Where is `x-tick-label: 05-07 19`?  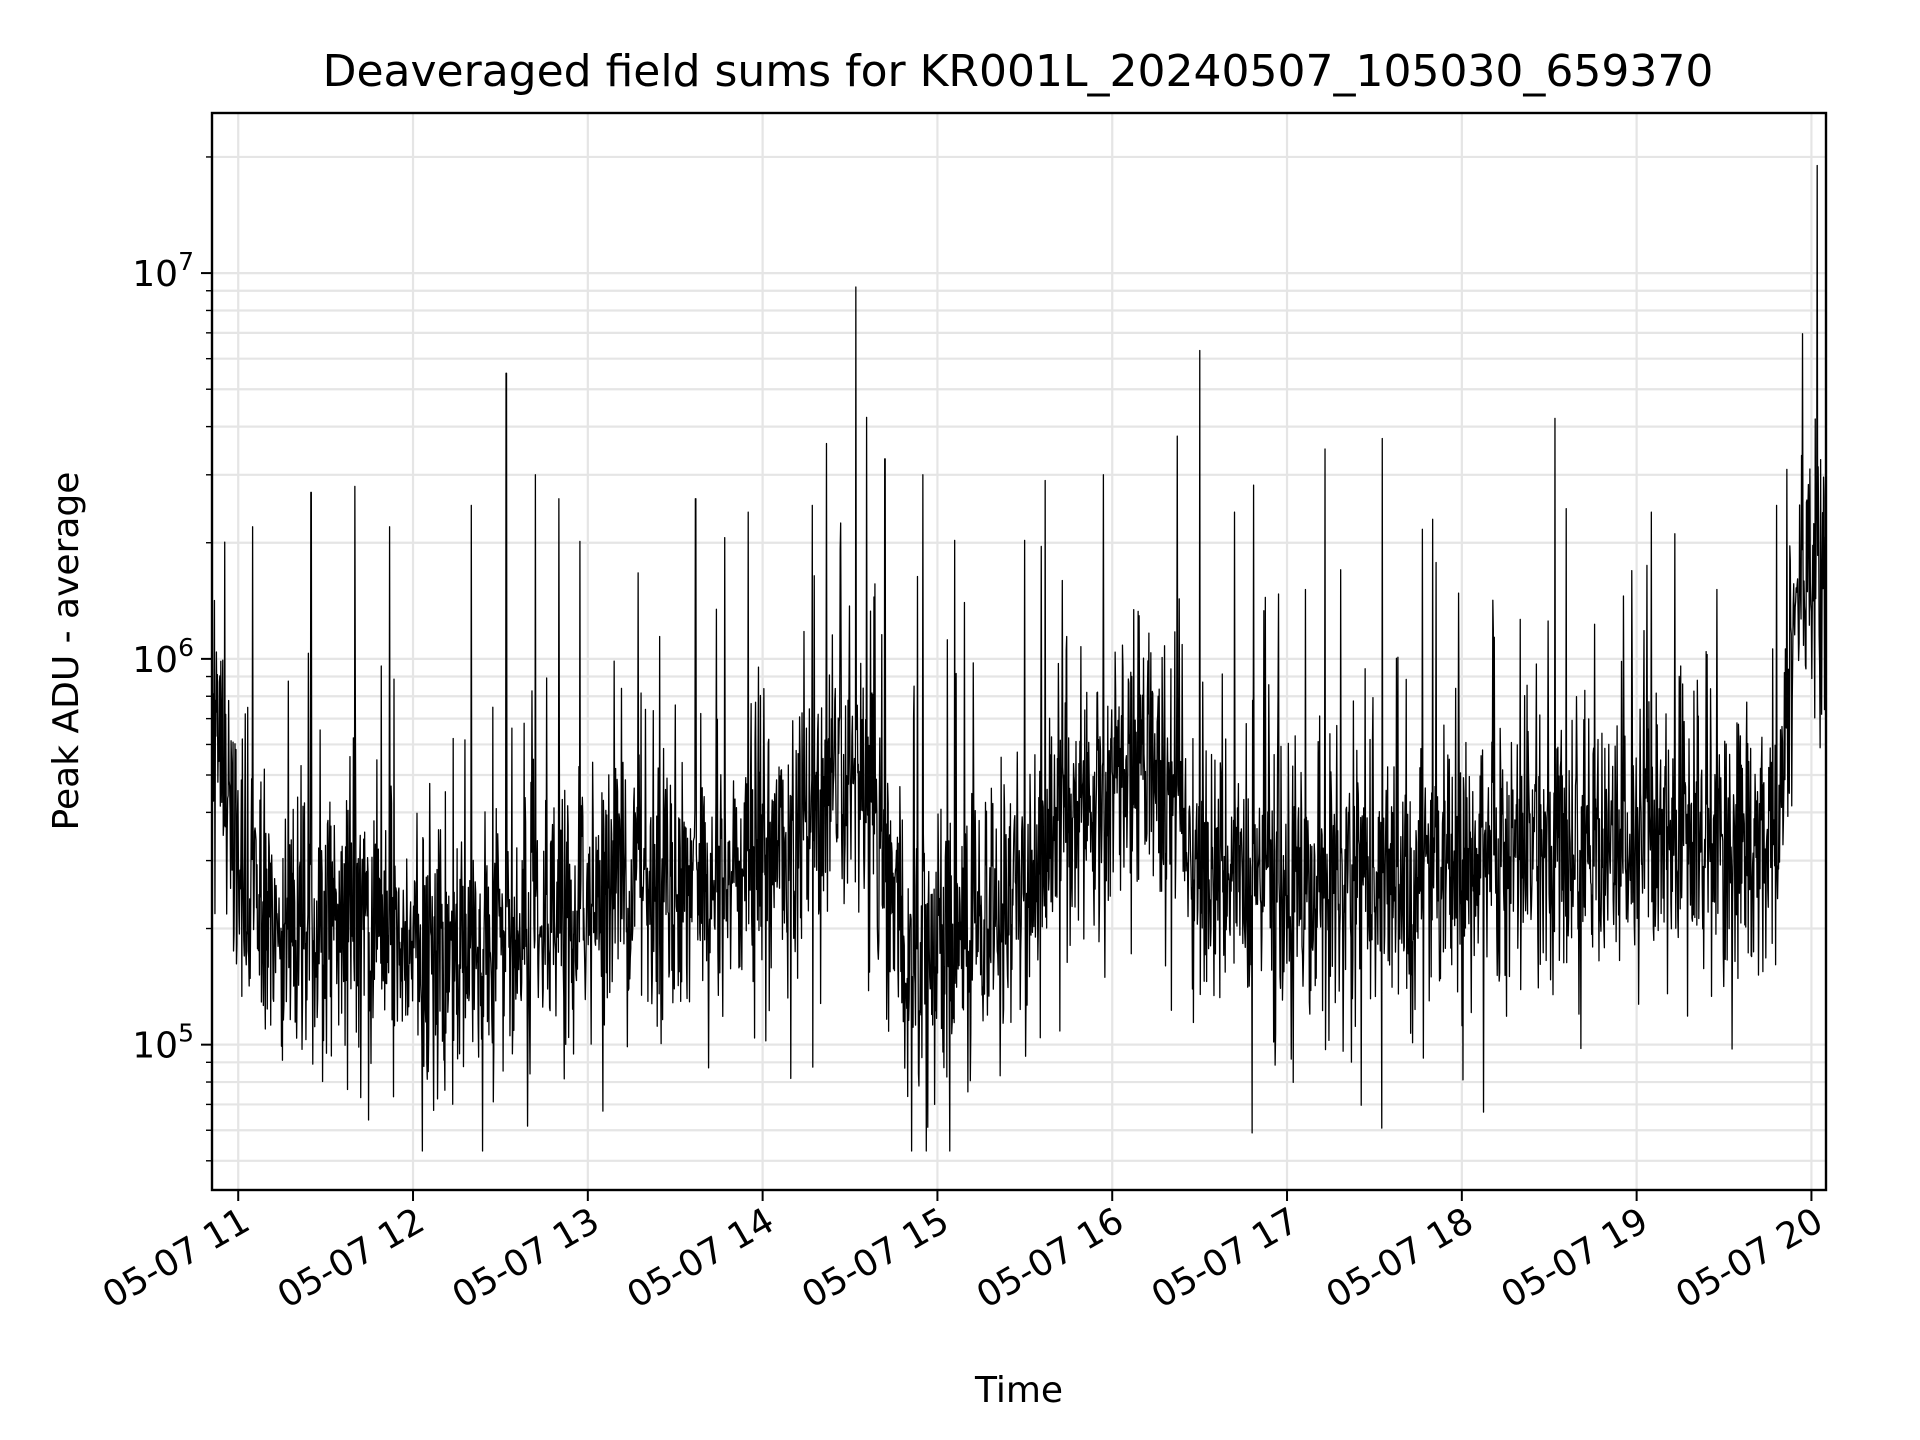 x-tick-label: 05-07 19 is located at coordinates (1574, 1258).